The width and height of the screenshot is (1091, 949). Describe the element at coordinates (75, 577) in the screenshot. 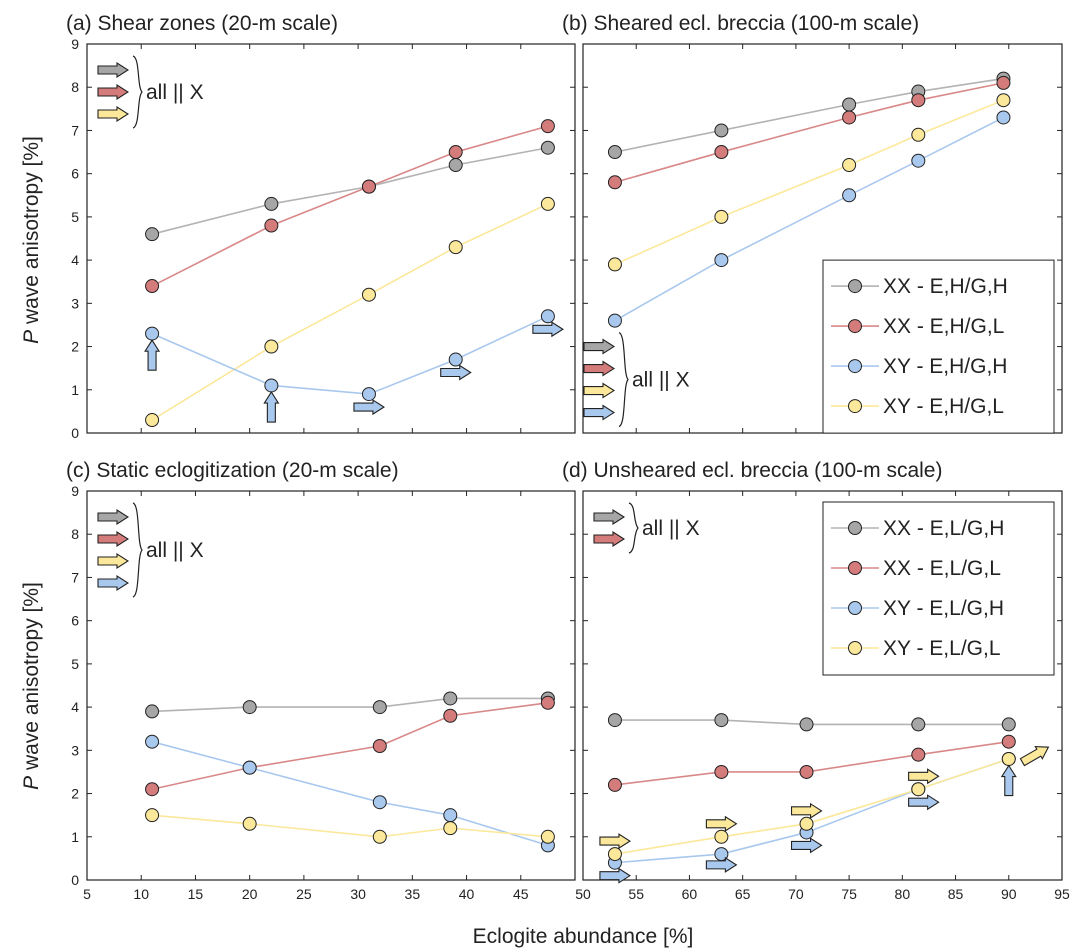

I see `y-tick-label: 7` at that location.